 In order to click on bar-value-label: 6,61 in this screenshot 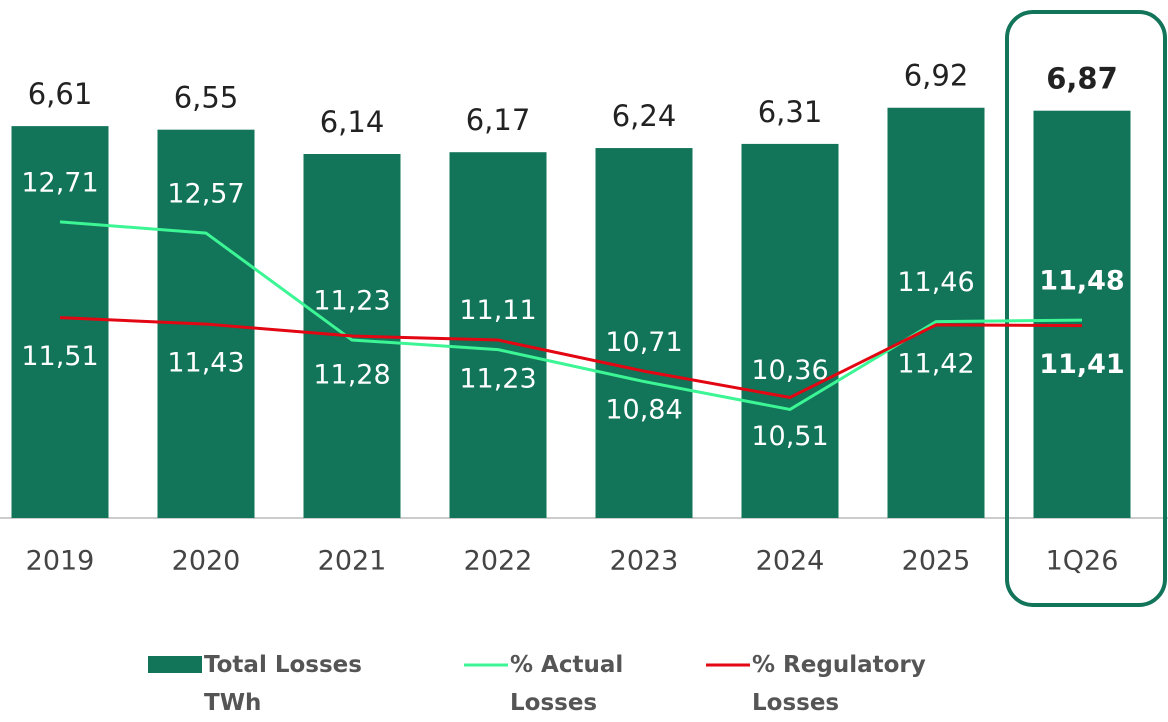, I will do `click(60, 94)`.